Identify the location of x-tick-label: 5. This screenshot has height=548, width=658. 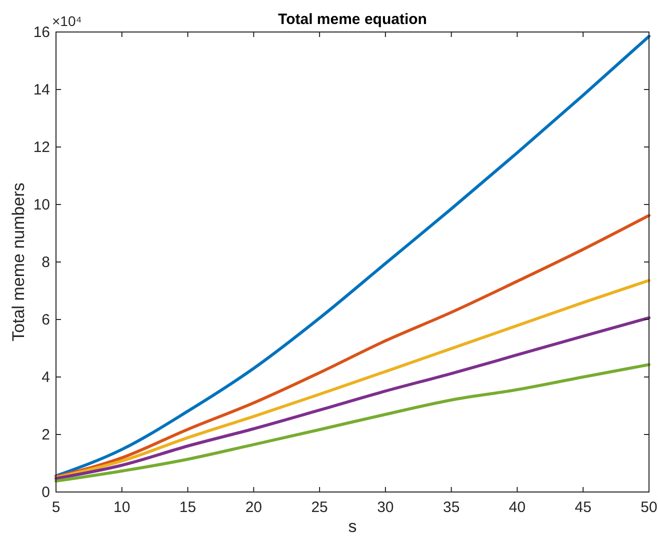
(56, 507).